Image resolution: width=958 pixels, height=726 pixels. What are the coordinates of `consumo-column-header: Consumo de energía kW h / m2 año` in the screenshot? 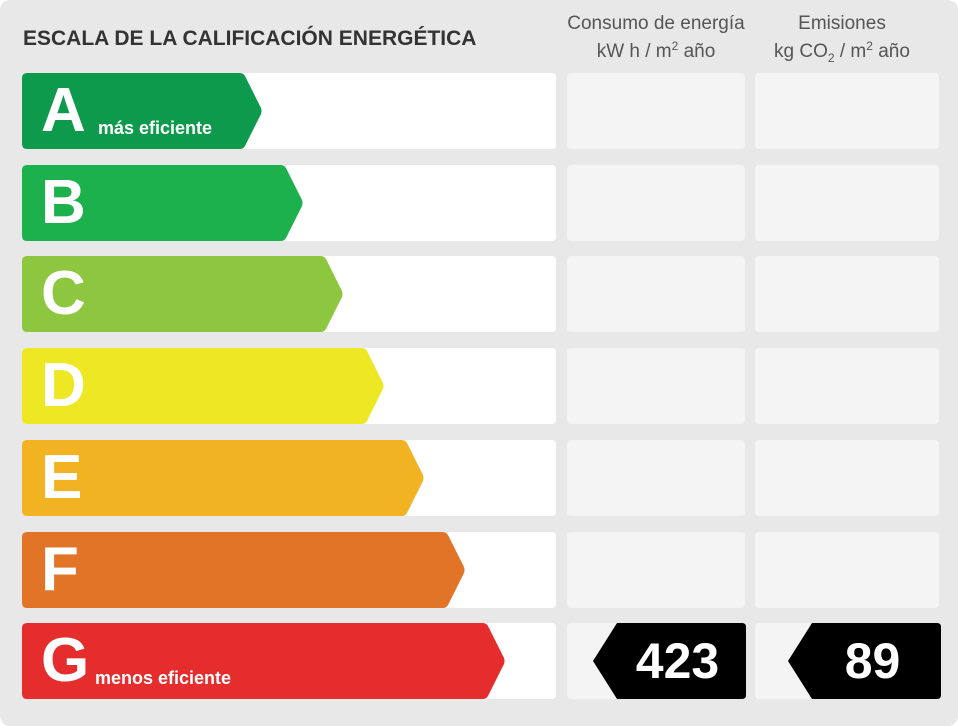 It's located at (656, 38).